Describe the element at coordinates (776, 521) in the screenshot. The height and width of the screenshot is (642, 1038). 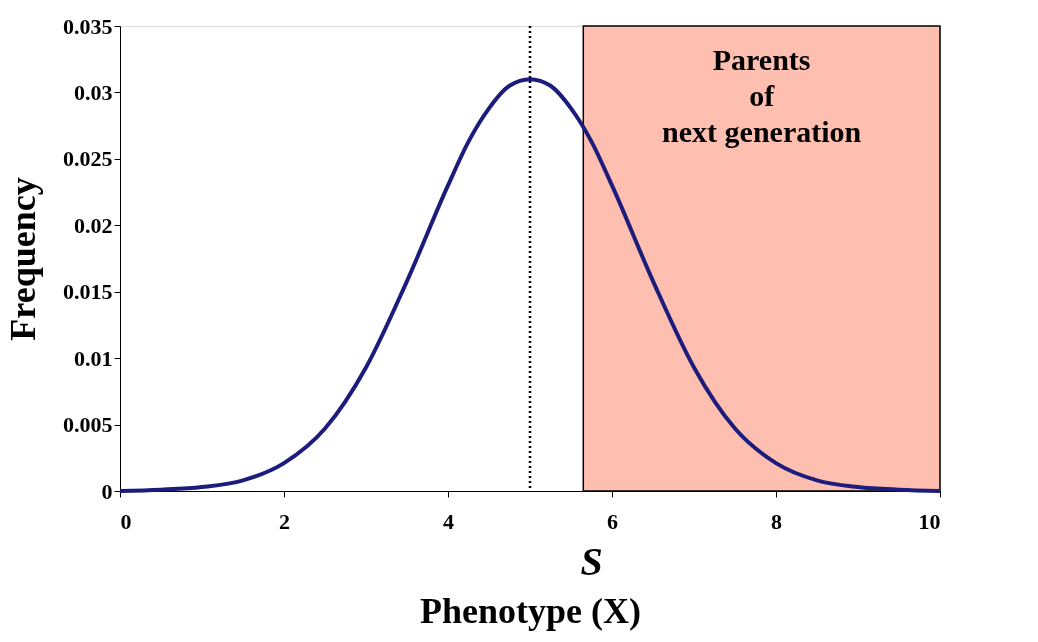
I see `x-tick-label: 8` at that location.